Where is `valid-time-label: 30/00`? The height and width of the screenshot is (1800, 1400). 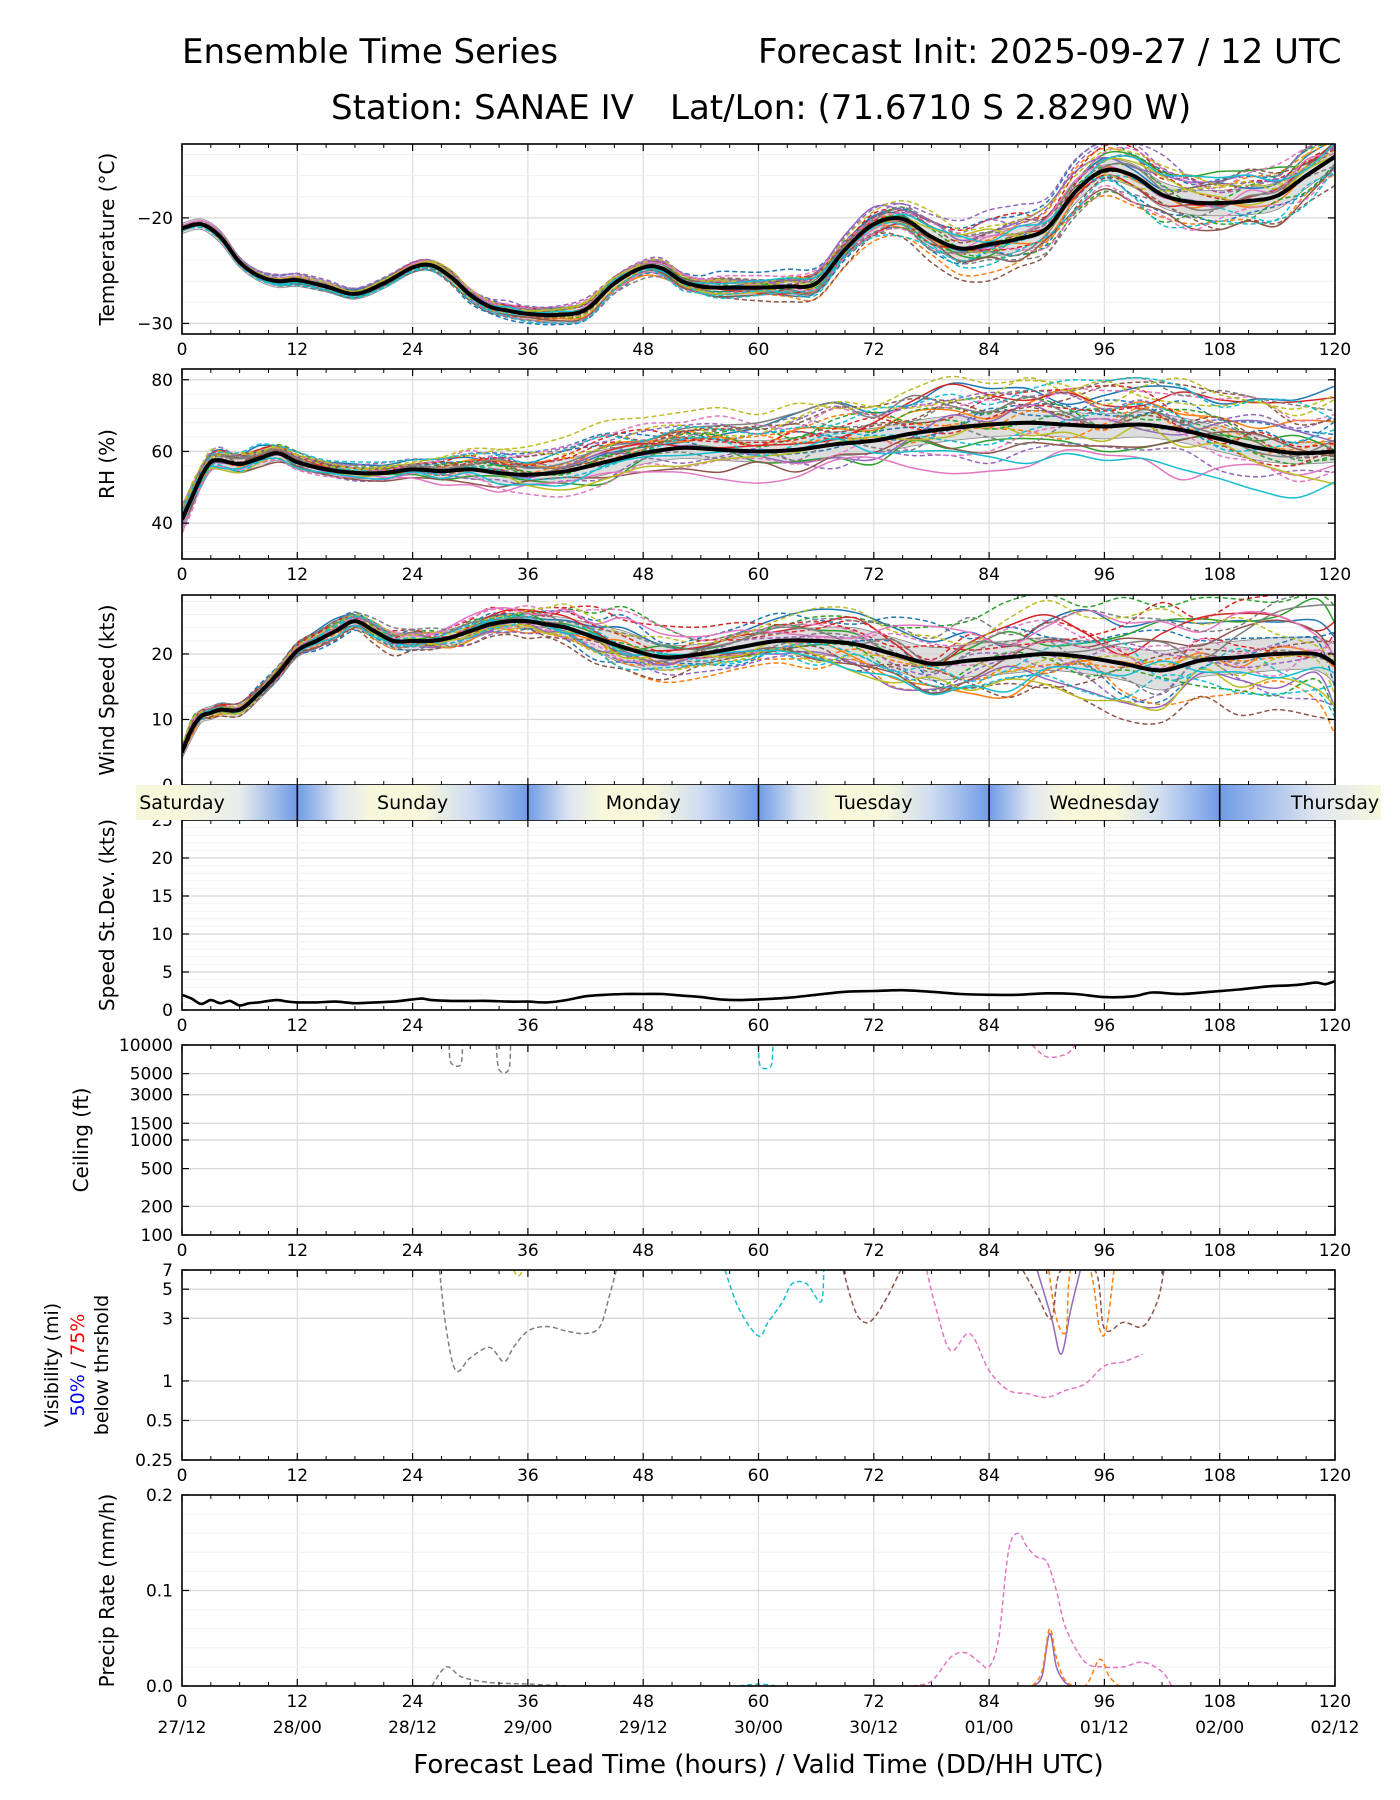
valid-time-label: 30/00 is located at coordinates (758, 1728).